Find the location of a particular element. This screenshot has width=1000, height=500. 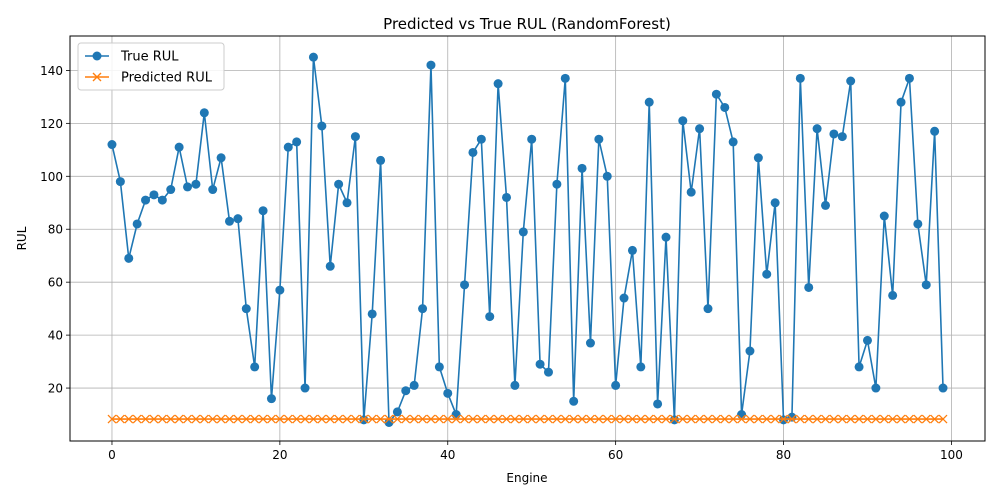

y-tick-label: 60 is located at coordinates (55, 283).